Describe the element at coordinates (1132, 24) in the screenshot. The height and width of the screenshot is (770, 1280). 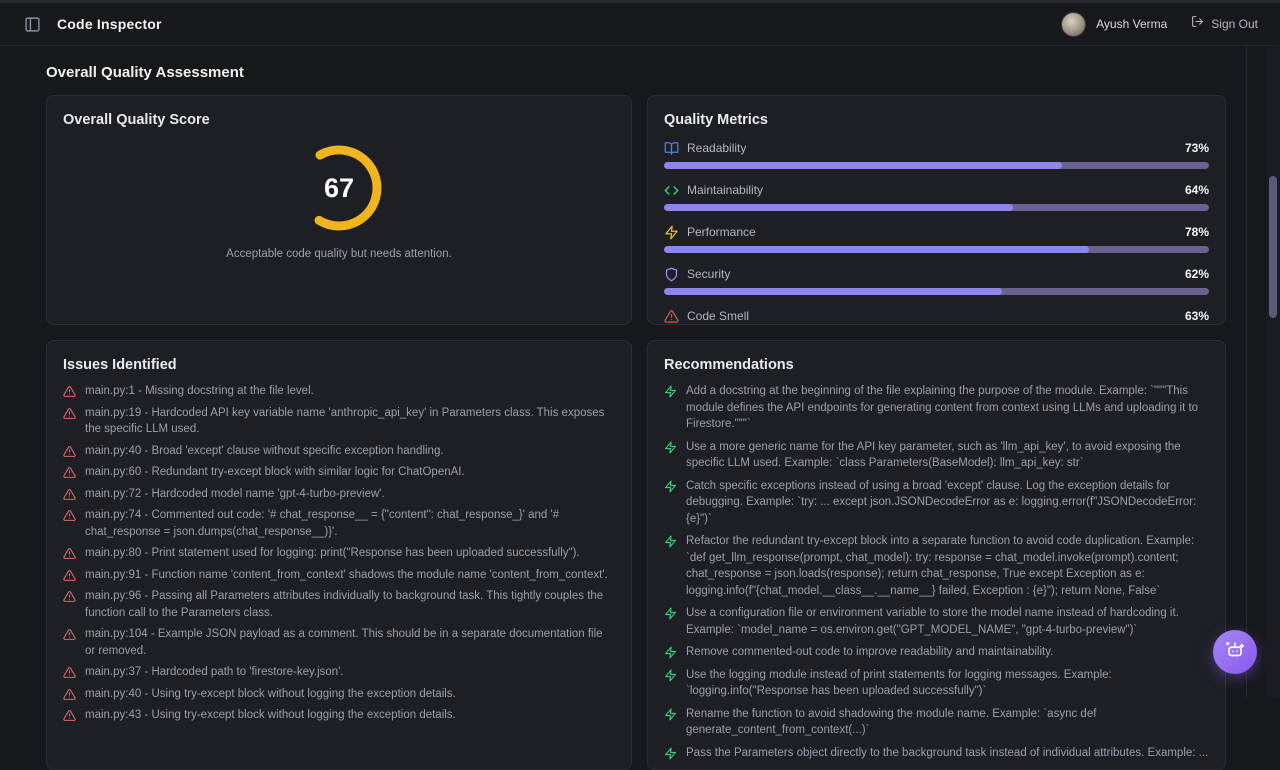
I see `user-name: Ayush Verma` at that location.